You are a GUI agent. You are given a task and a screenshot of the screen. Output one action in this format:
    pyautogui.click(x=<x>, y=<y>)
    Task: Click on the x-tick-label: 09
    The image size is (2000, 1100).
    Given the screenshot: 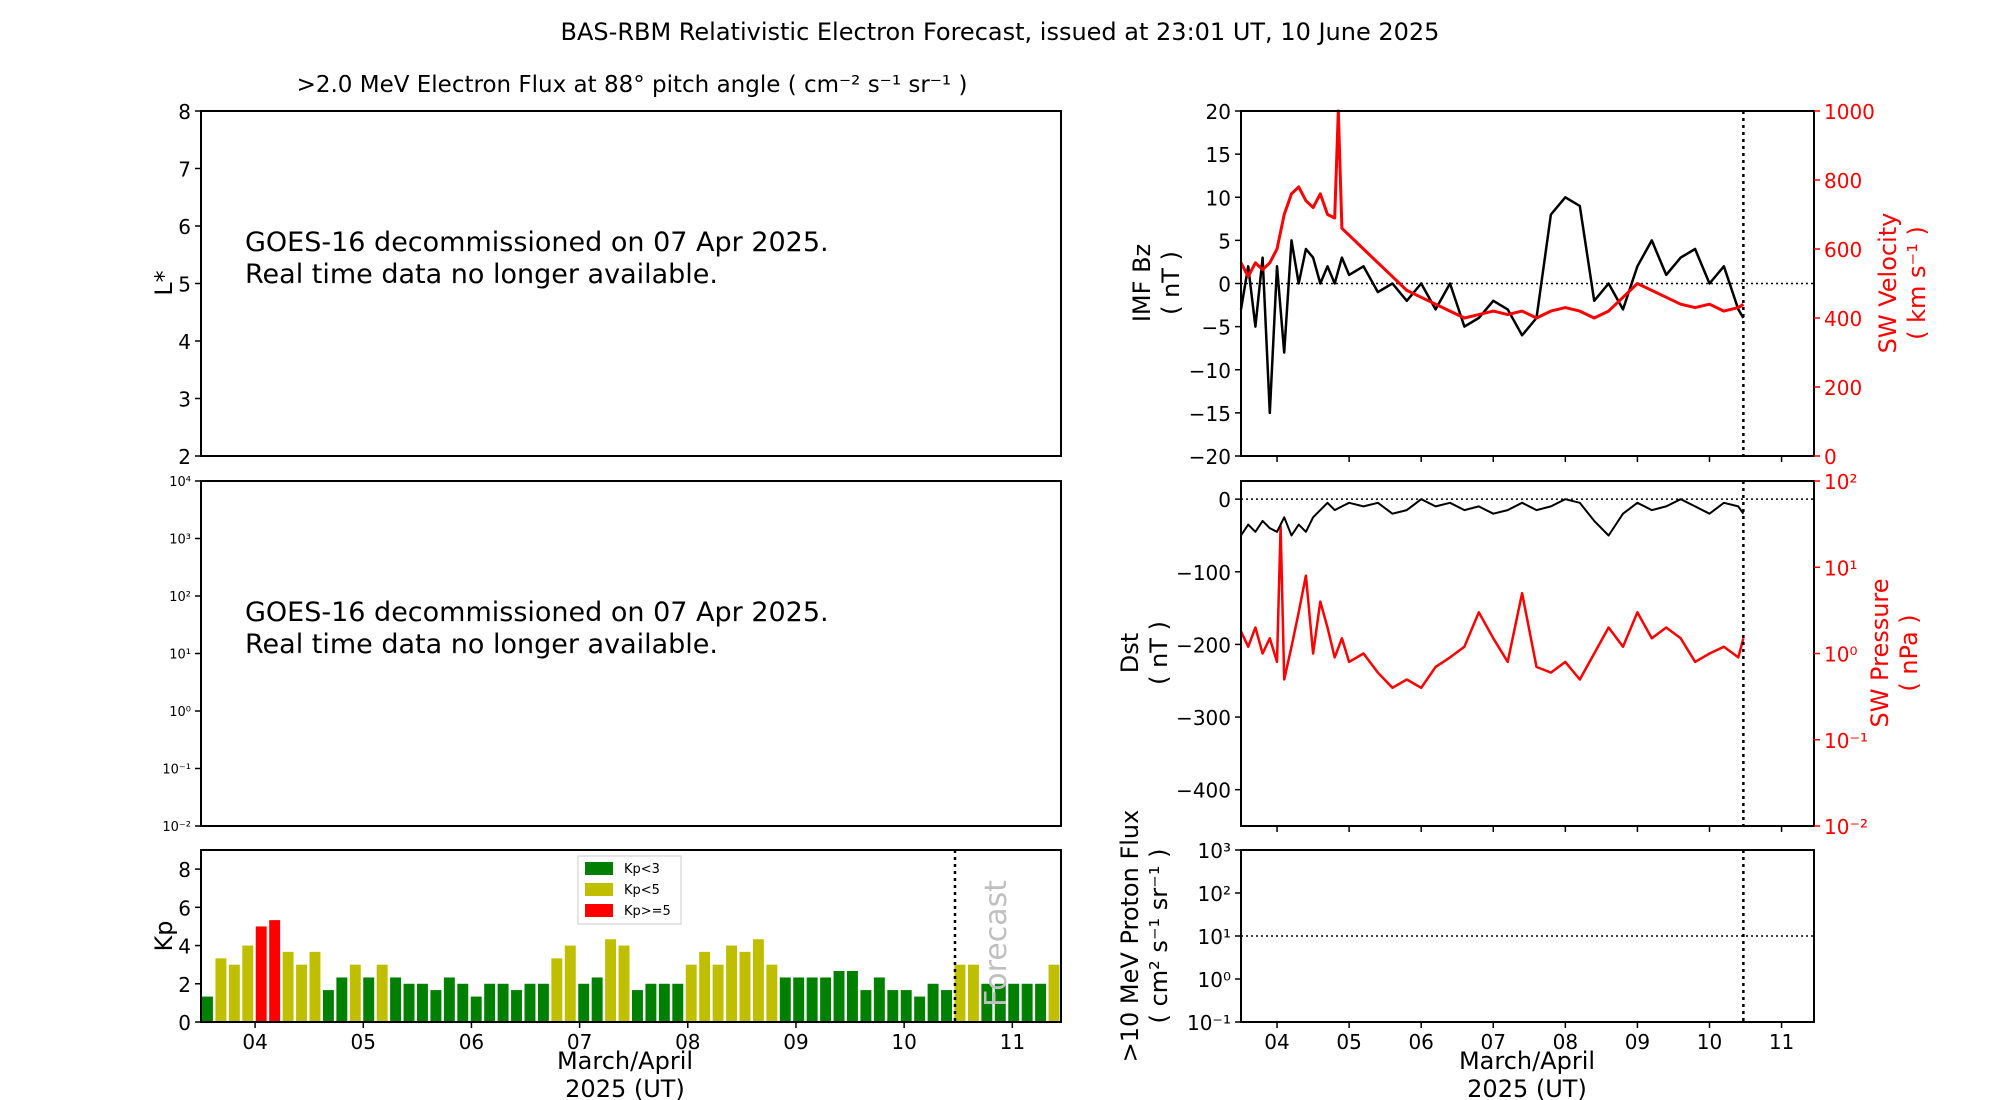 What is the action you would take?
    pyautogui.click(x=795, y=1042)
    